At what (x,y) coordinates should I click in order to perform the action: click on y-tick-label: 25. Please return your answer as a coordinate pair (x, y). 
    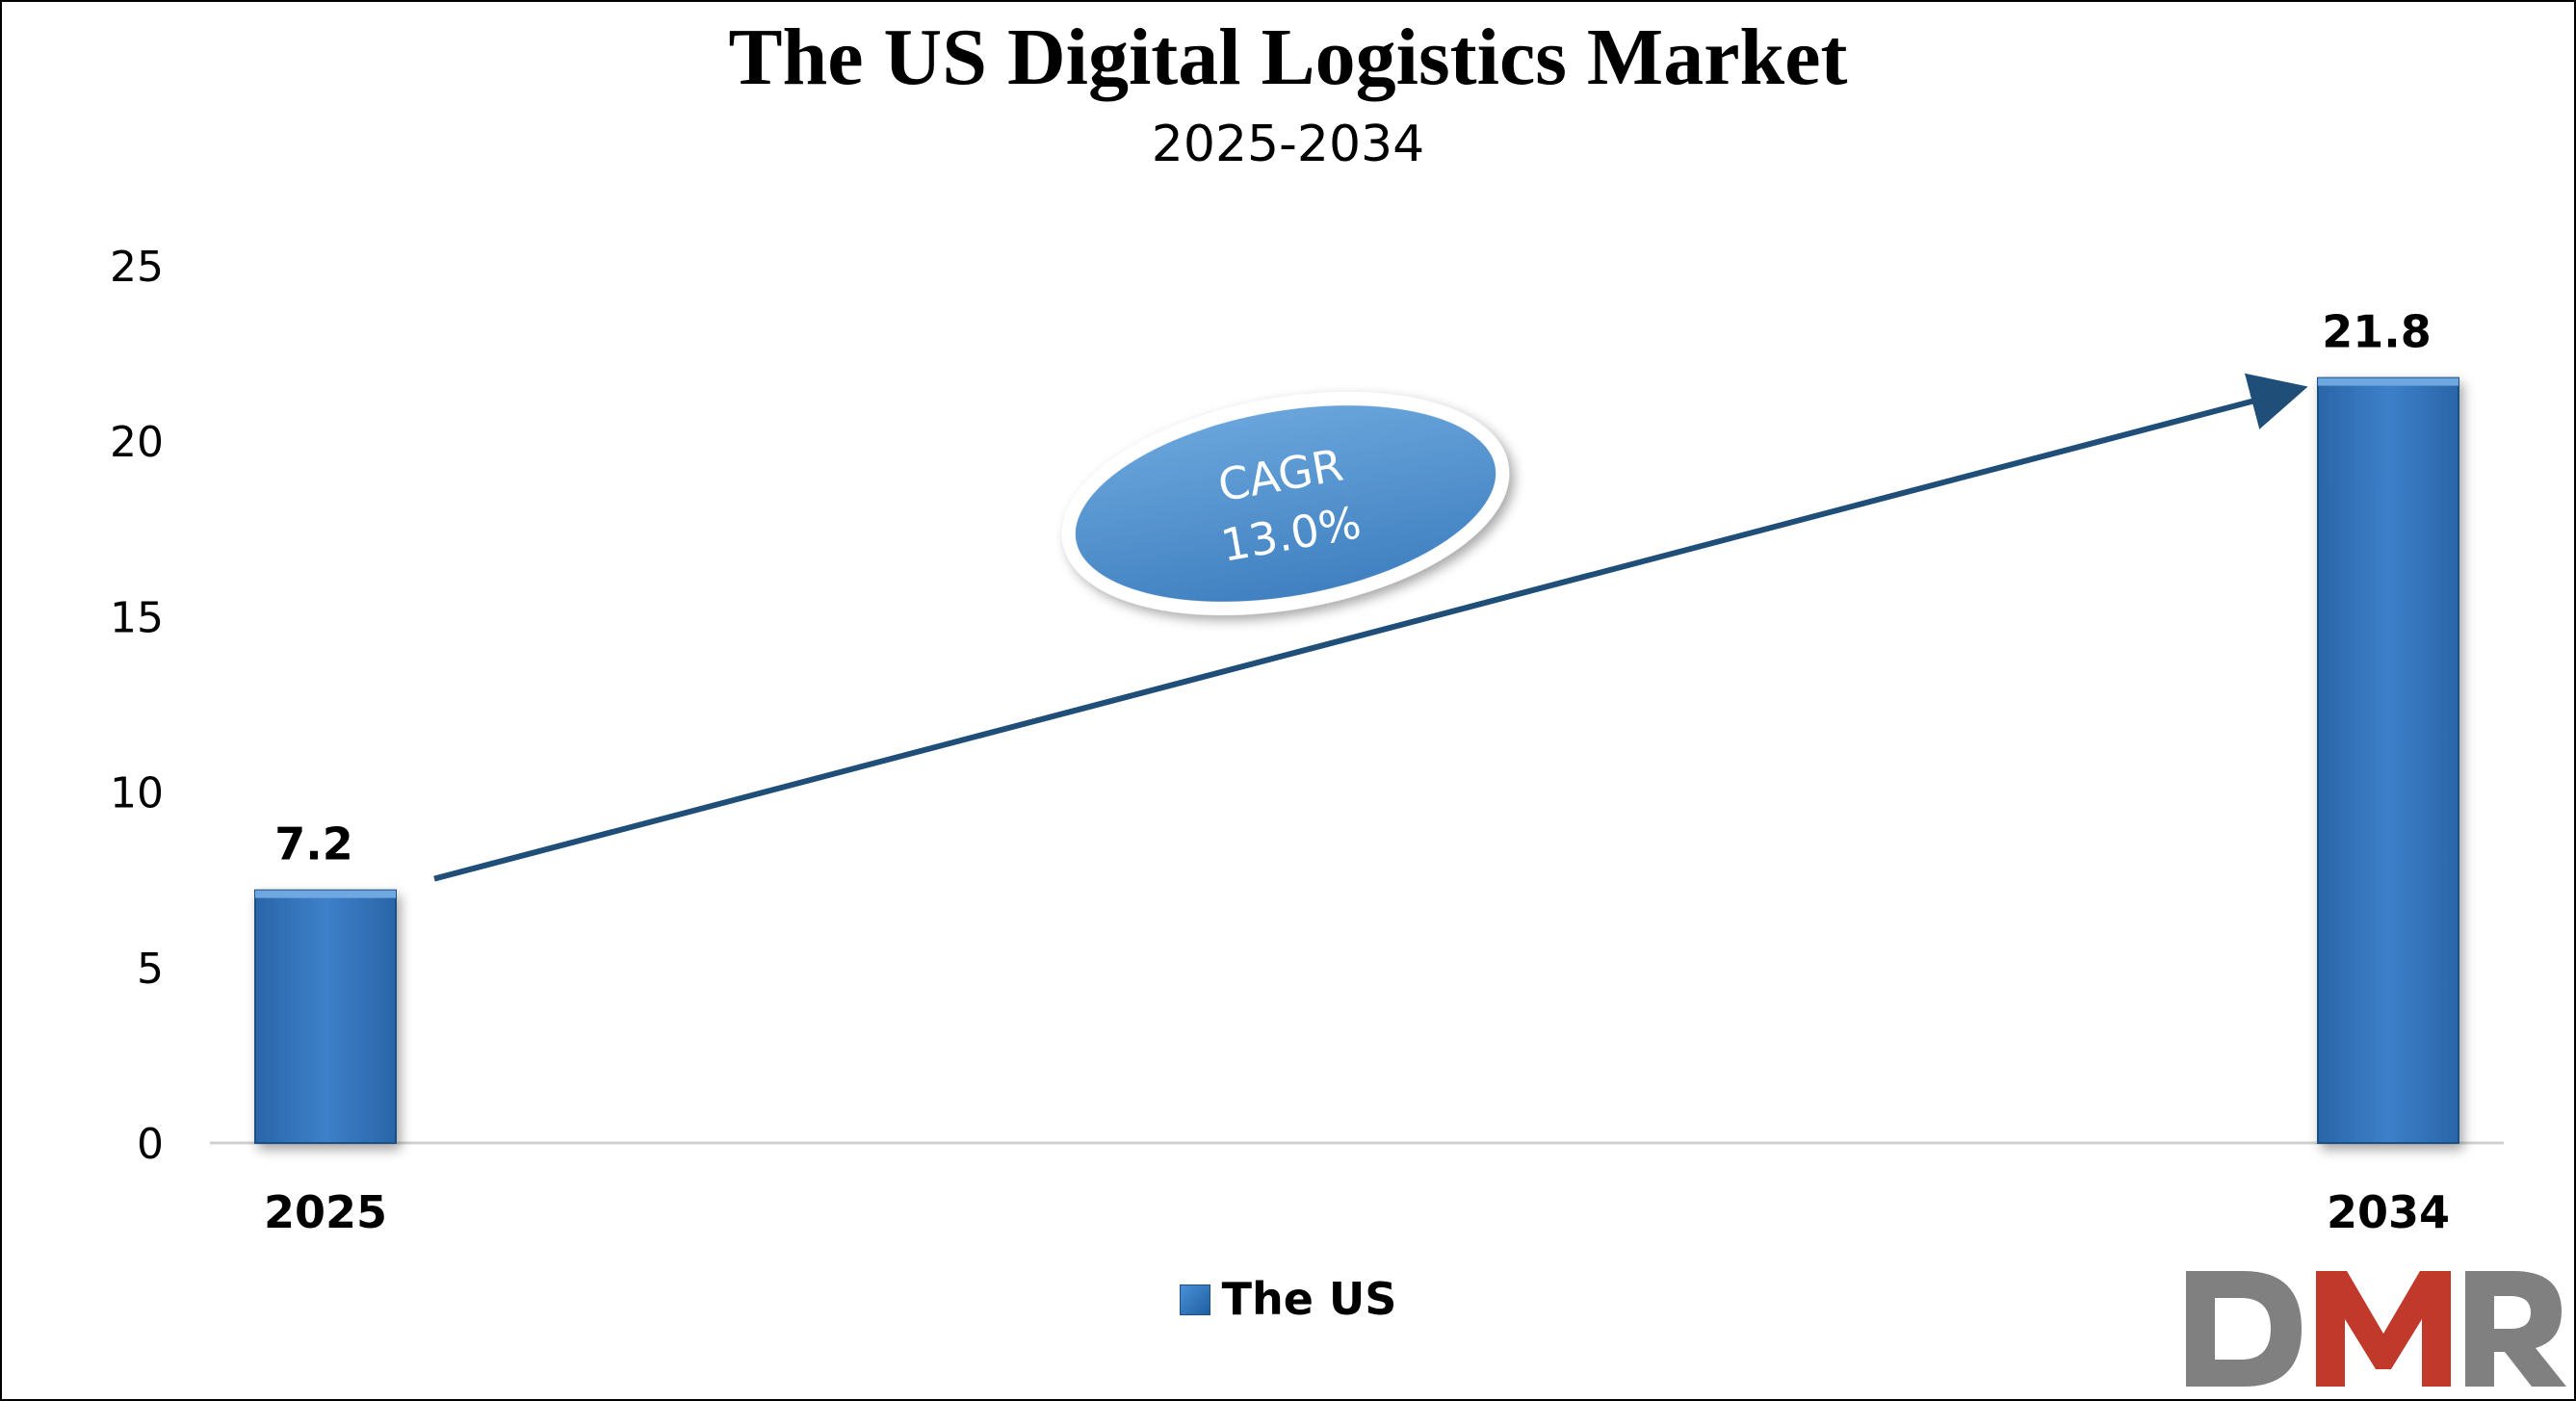
    Looking at the image, I should click on (137, 268).